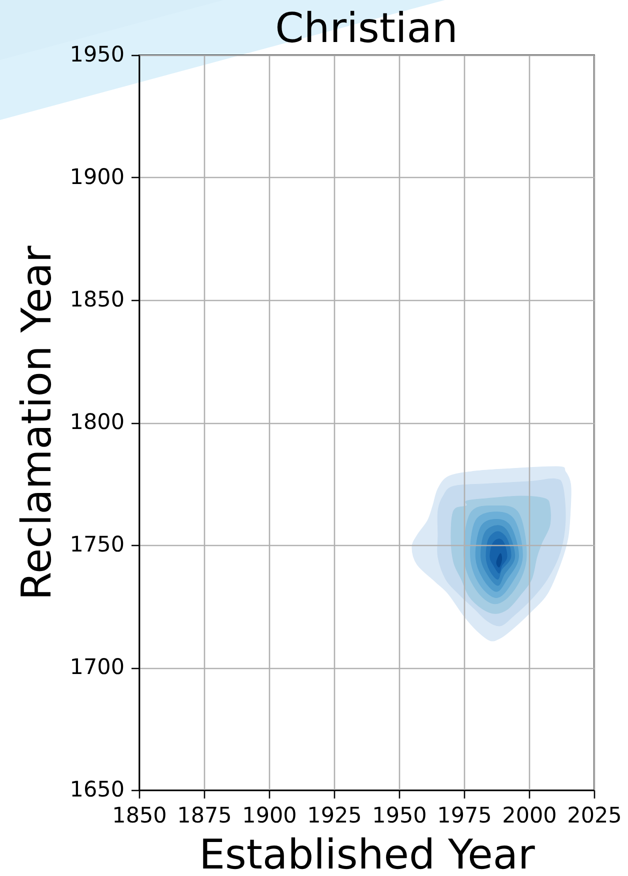  Describe the element at coordinates (399, 816) in the screenshot. I see `x-tick-label: 1950` at that location.